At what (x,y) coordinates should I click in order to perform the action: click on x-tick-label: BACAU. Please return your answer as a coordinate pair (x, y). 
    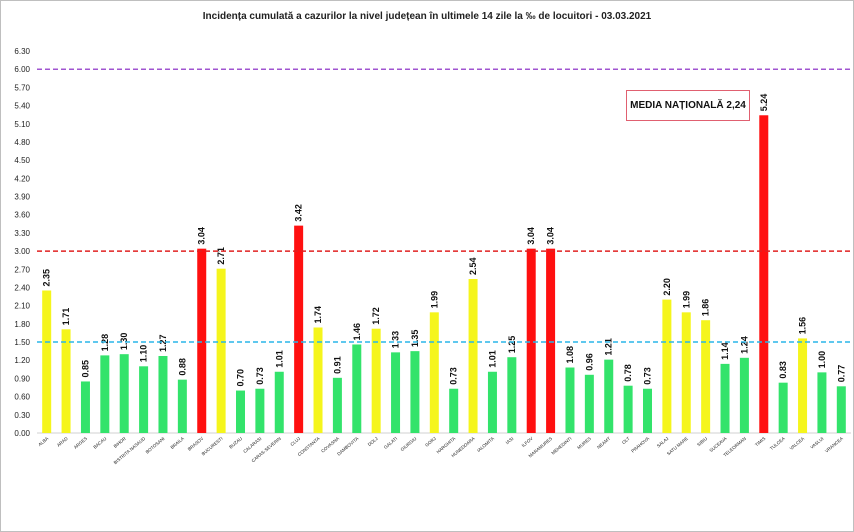
    Looking at the image, I should click on (99, 443).